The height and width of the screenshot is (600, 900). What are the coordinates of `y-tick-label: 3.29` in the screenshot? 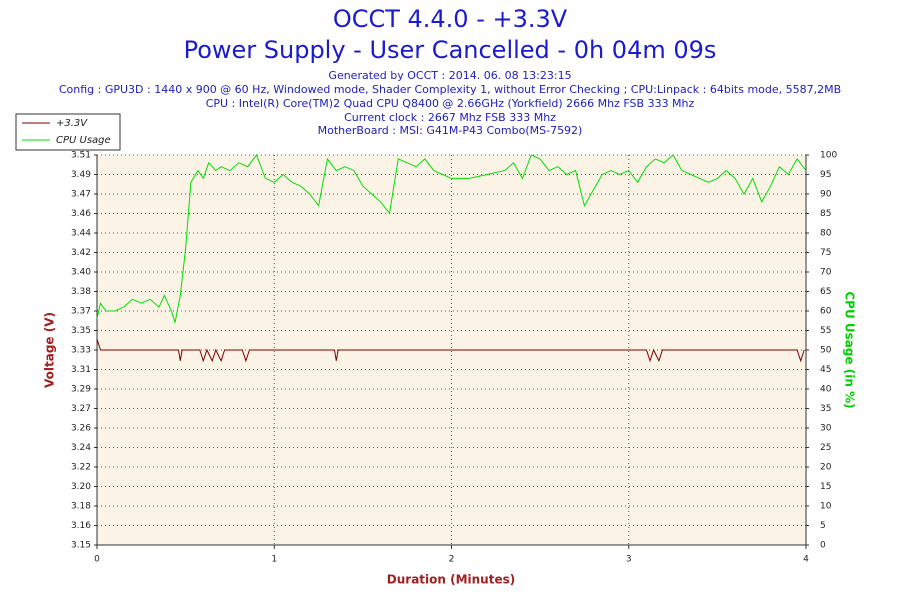 It's located at (81, 390).